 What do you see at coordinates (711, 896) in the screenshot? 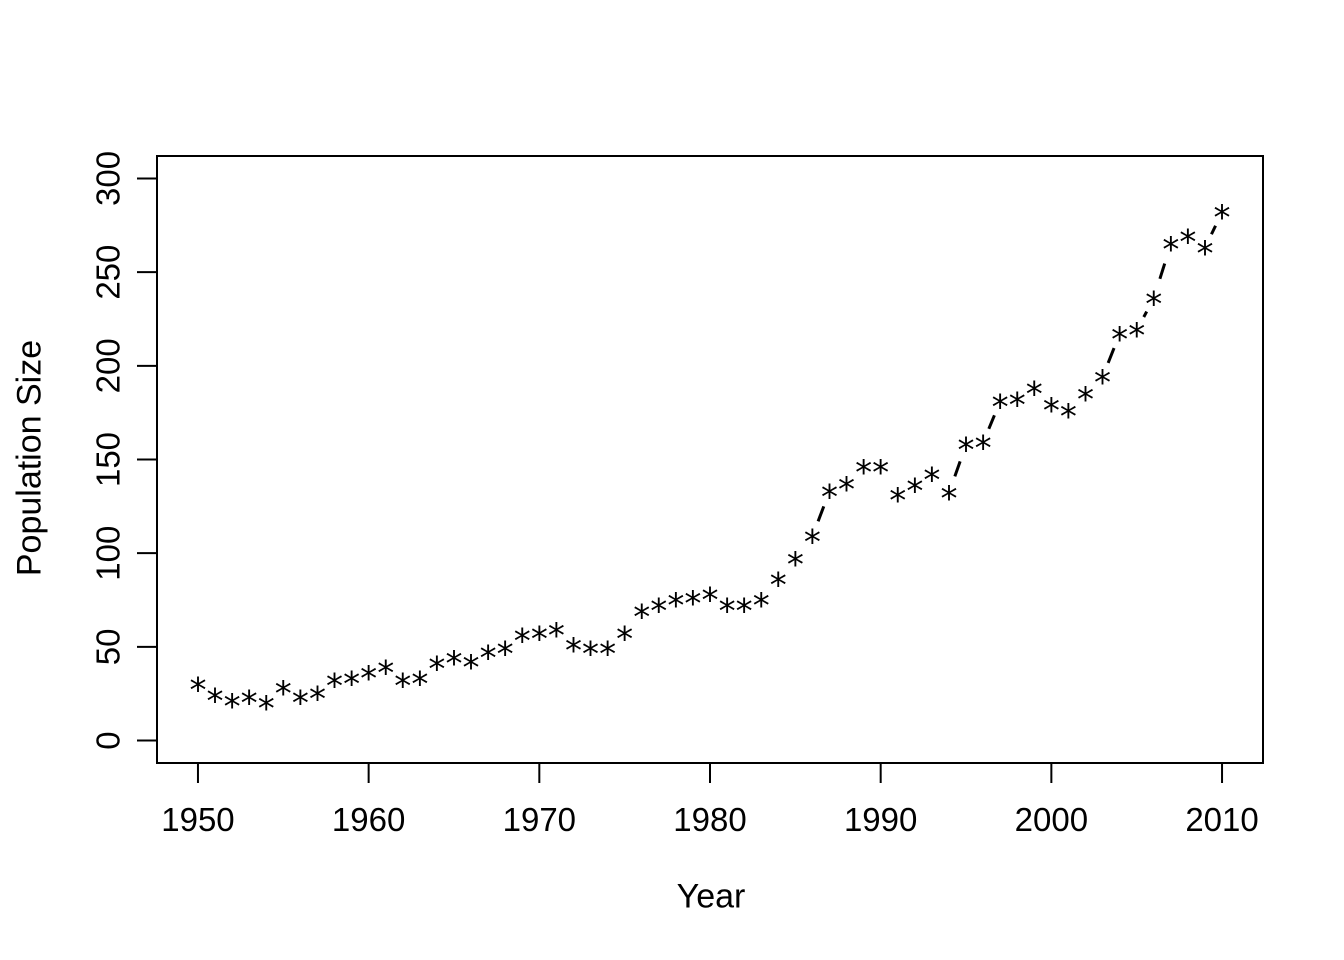
I see `x-axis-title: Year` at bounding box center [711, 896].